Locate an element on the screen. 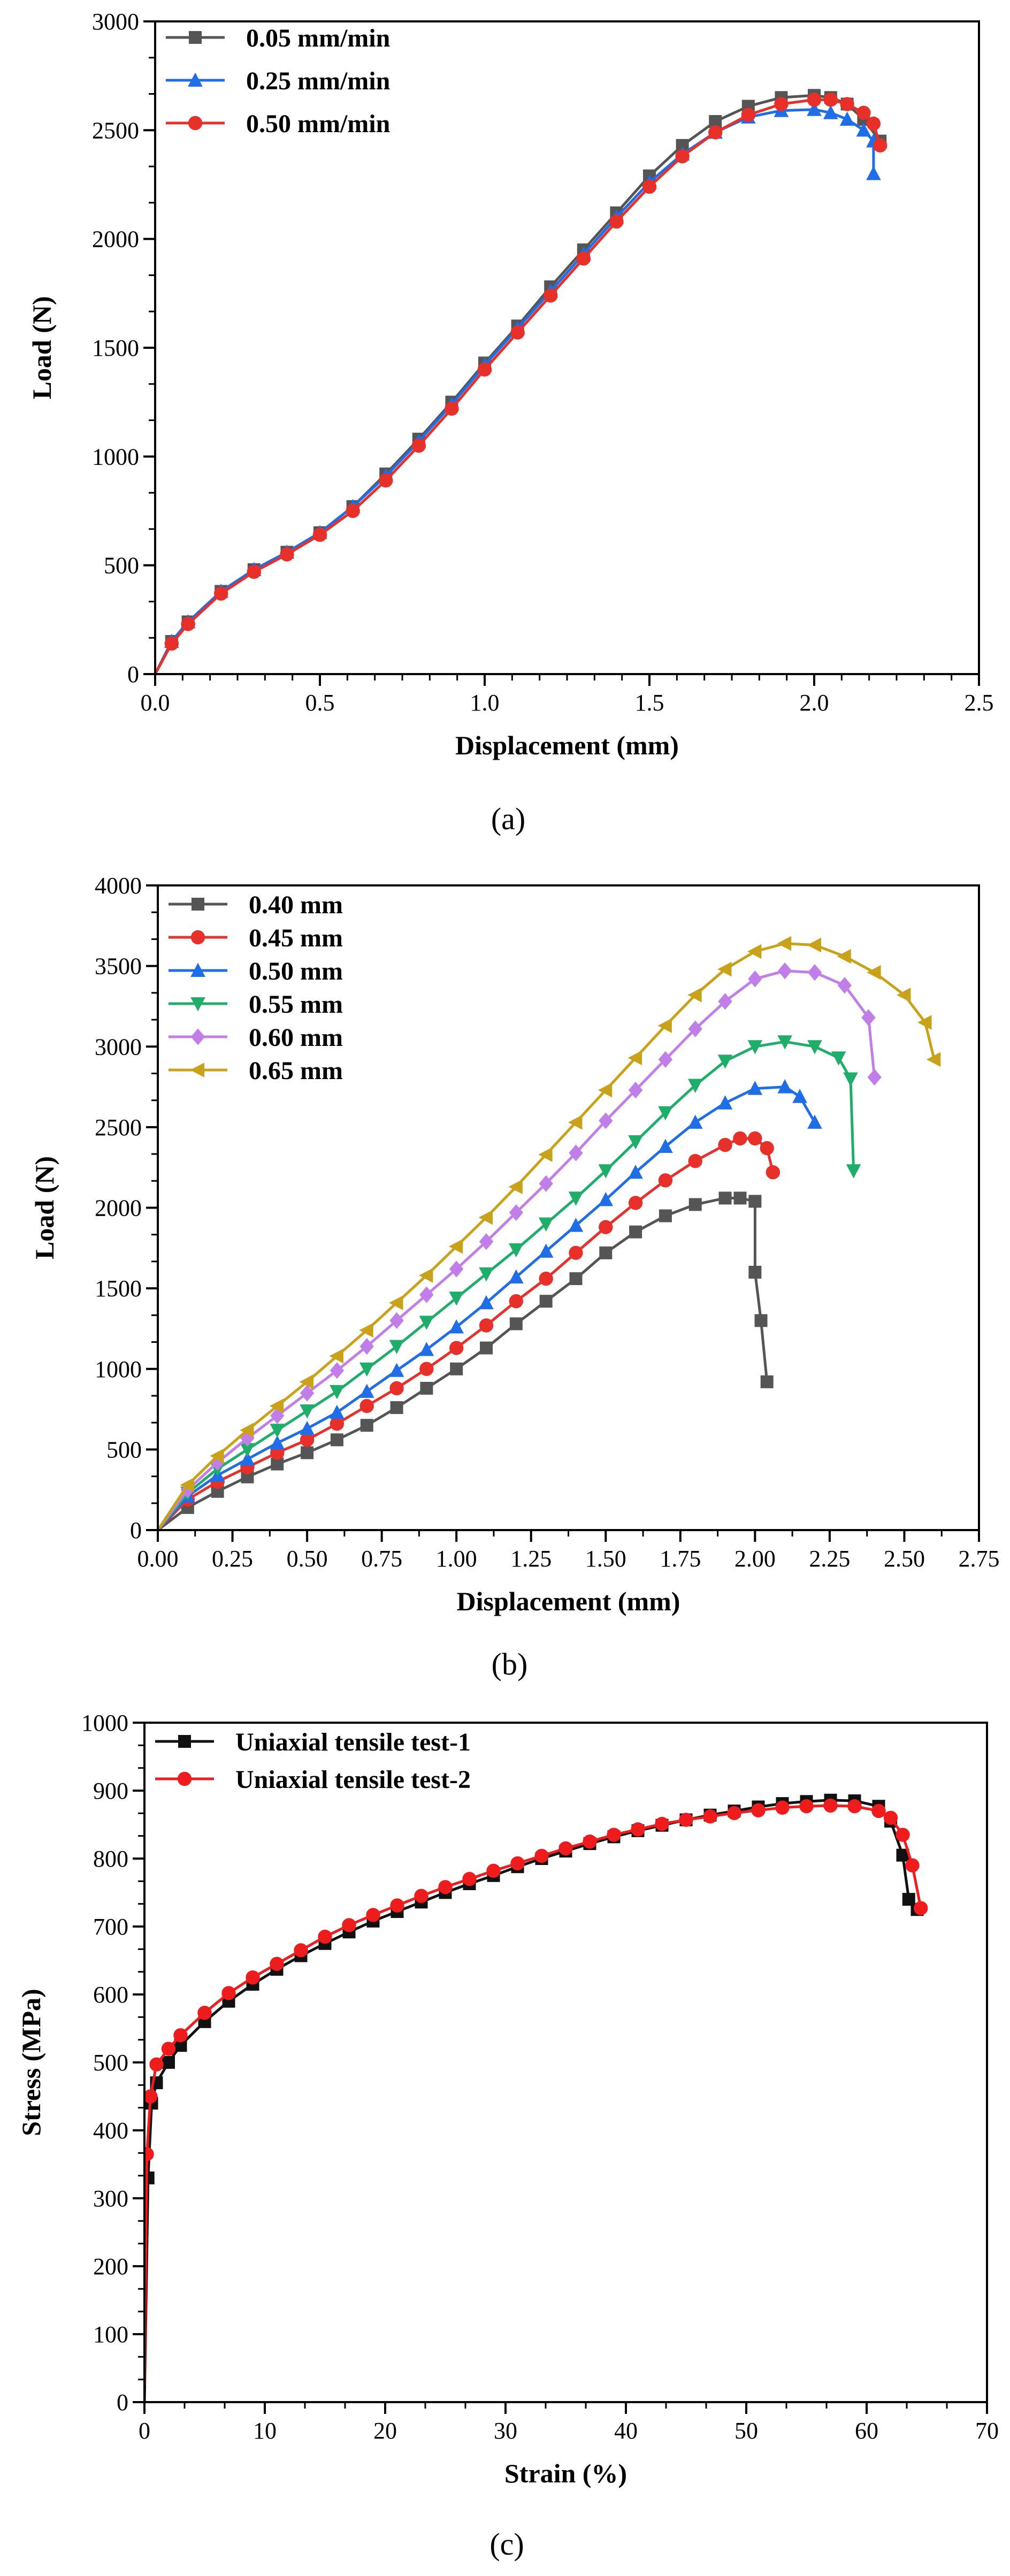  legend-label: 0.50 mm is located at coordinates (296, 971).